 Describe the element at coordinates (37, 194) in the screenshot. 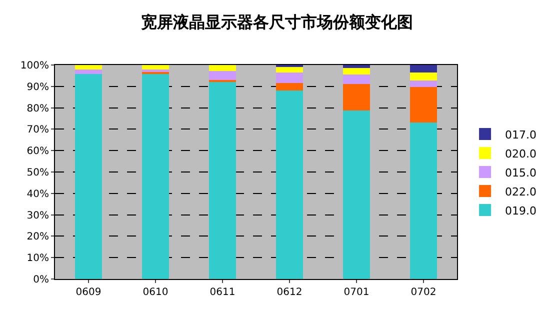

I see `y-tick-label: 40%` at that location.